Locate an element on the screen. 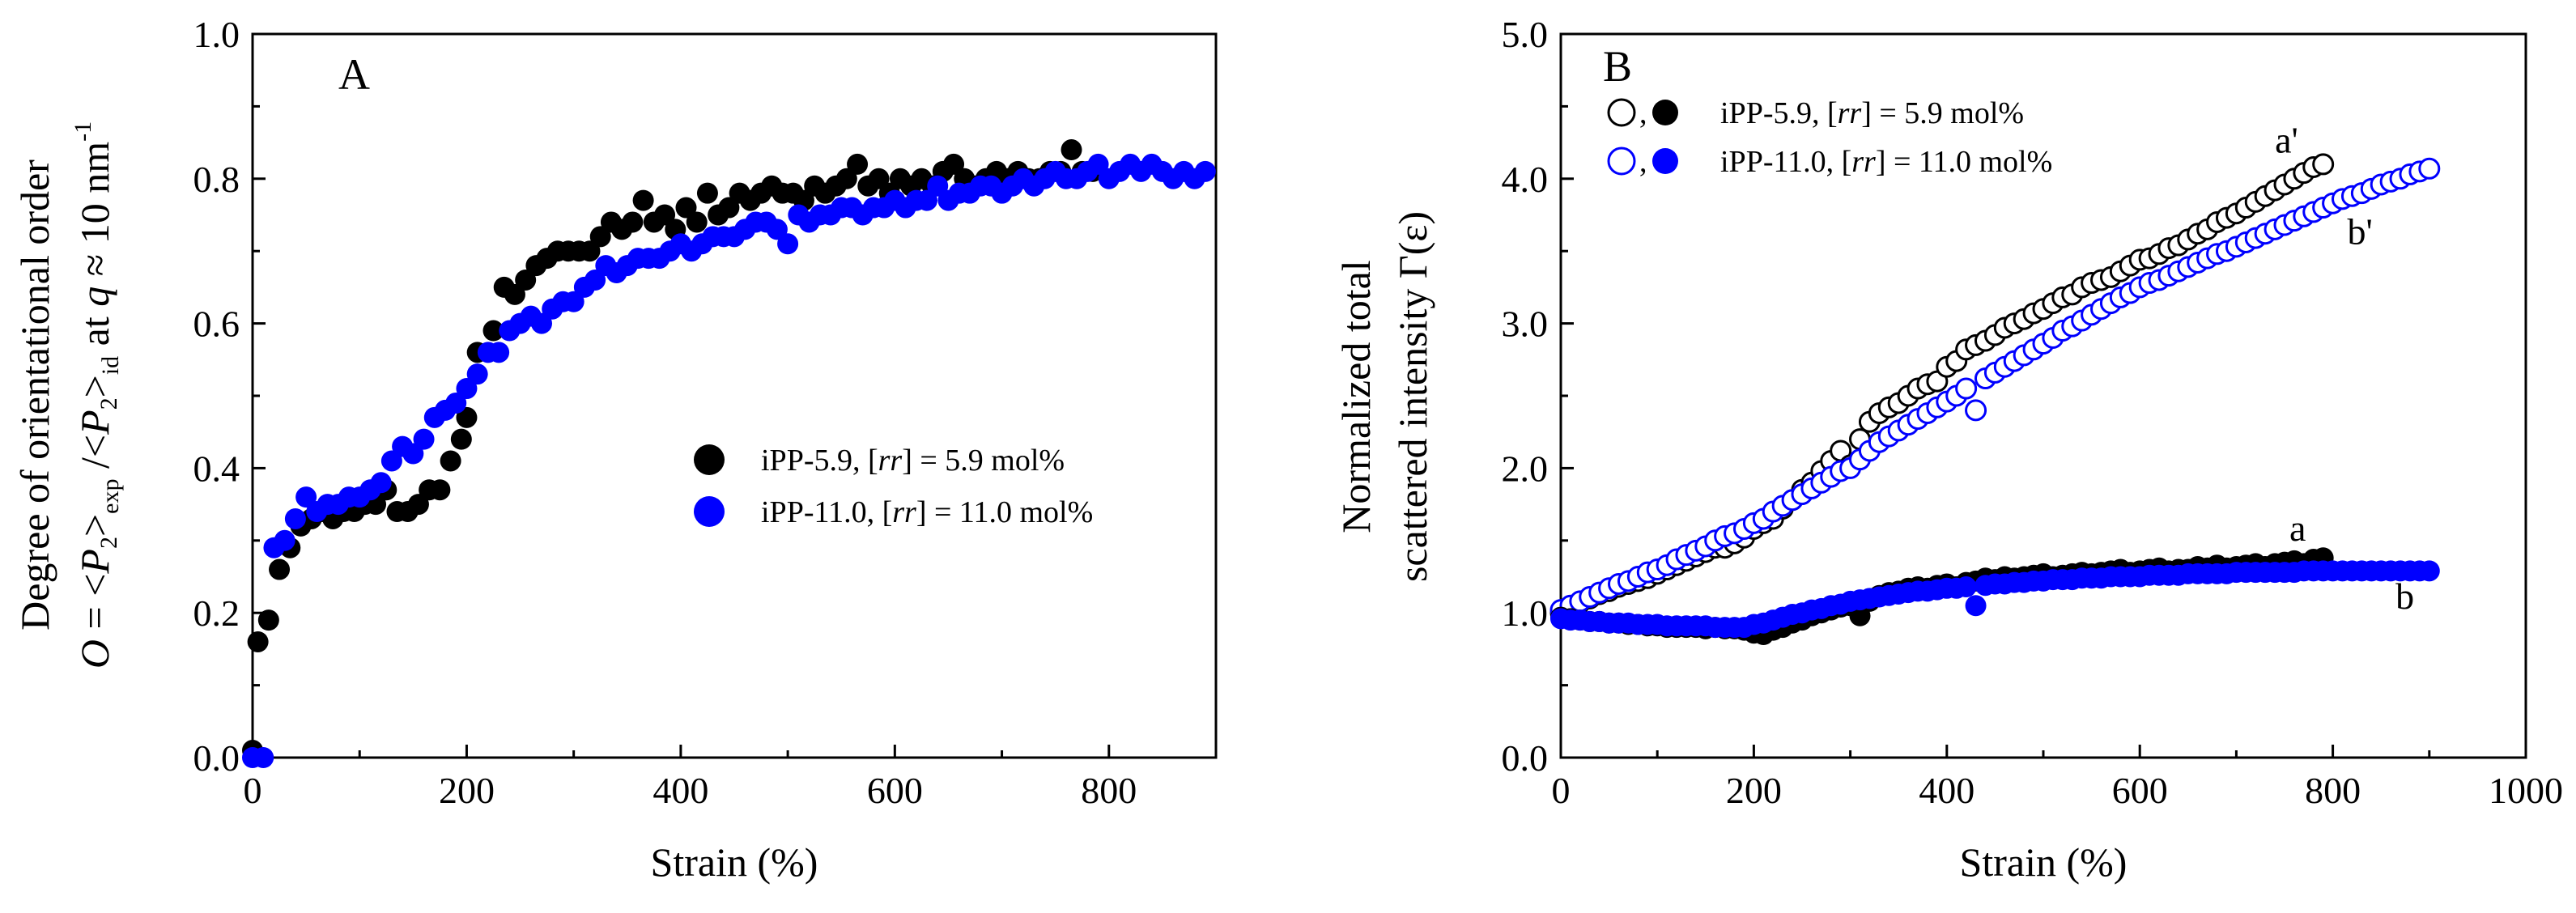 The height and width of the screenshot is (913, 2576). panel-b-x-tick-label: 800 is located at coordinates (2333, 790).